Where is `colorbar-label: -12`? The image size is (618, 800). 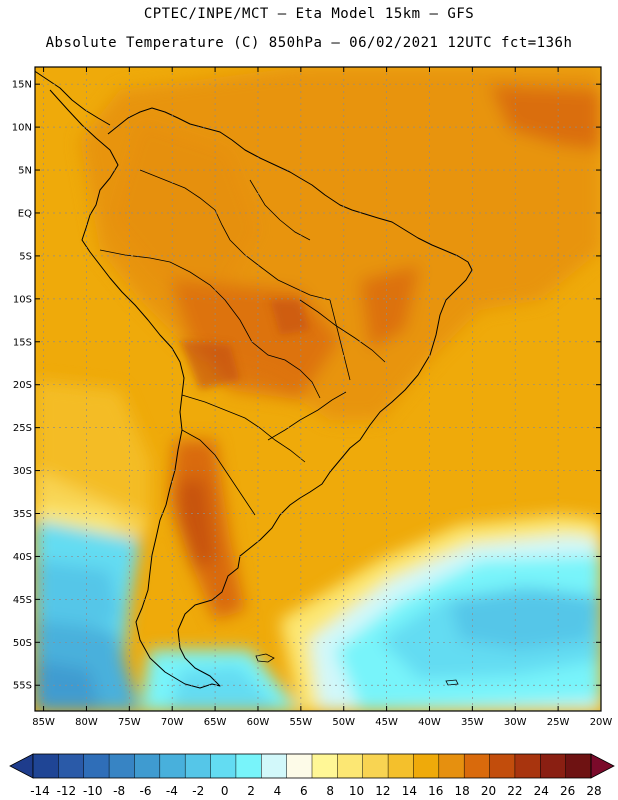
colorbar-label: -12 is located at coordinates (67, 791).